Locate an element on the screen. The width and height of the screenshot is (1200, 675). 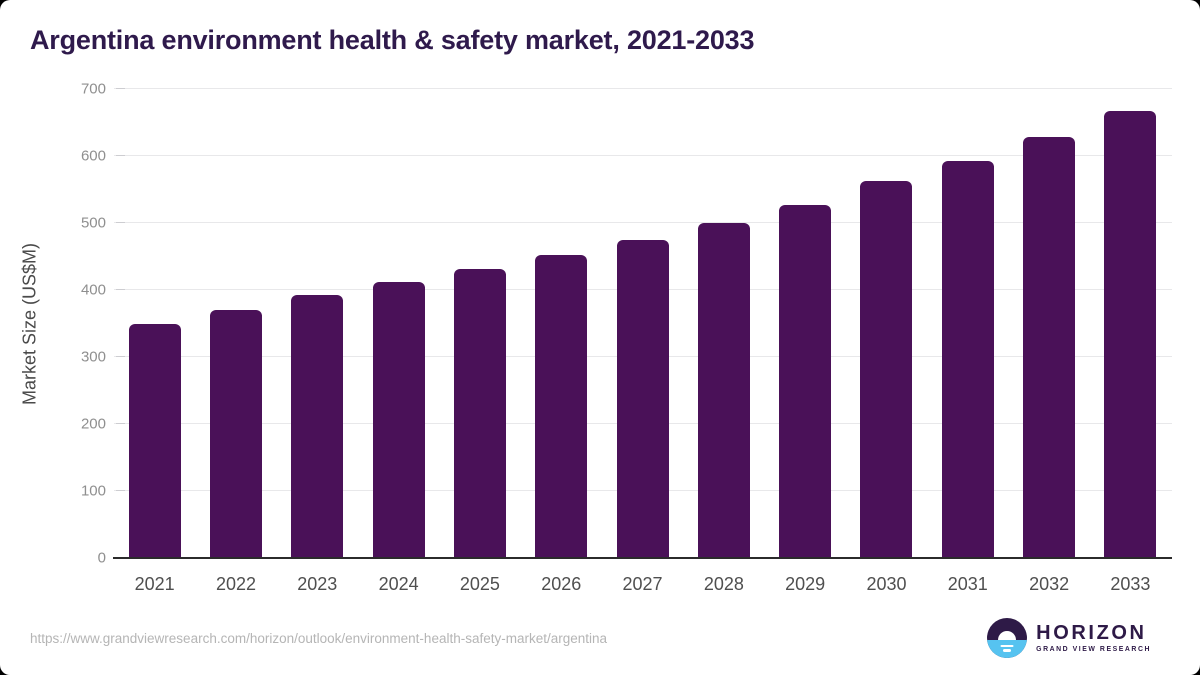
bar-slot-2030 is located at coordinates (886, 323).